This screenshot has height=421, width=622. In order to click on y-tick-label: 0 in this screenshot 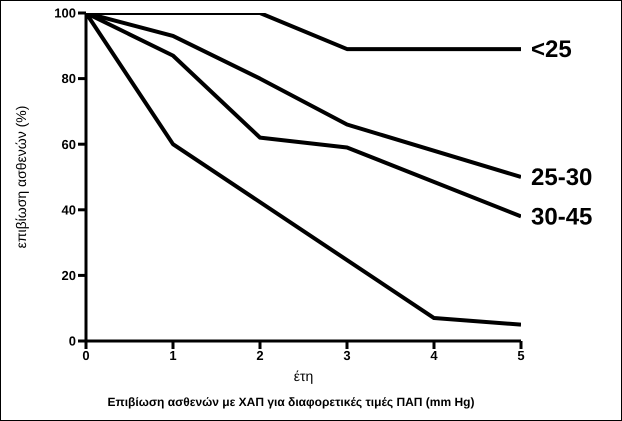, I will do `click(72, 341)`.